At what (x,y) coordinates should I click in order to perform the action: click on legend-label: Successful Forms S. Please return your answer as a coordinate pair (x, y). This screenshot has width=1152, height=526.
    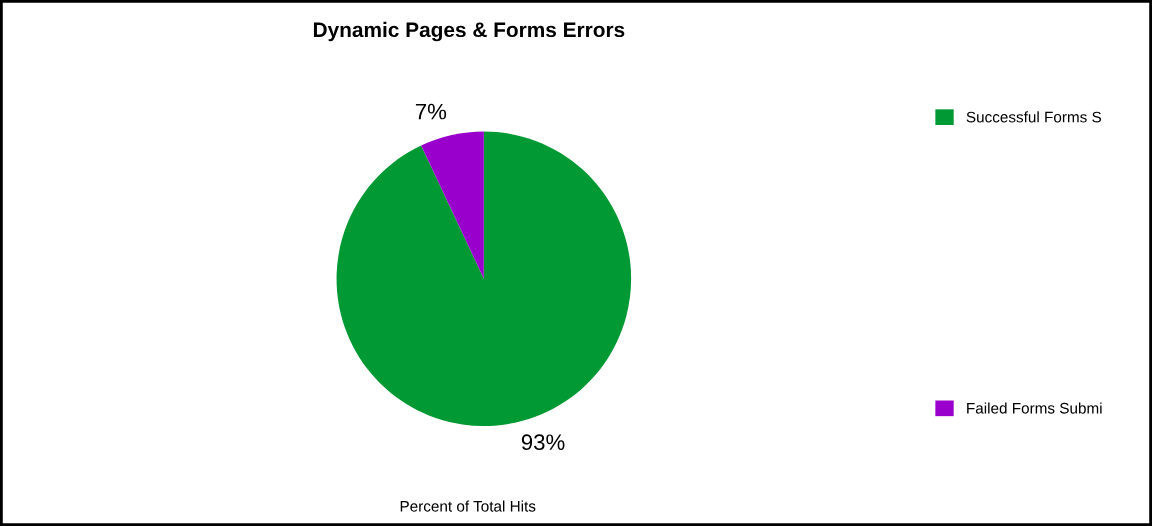
    Looking at the image, I should click on (1034, 117).